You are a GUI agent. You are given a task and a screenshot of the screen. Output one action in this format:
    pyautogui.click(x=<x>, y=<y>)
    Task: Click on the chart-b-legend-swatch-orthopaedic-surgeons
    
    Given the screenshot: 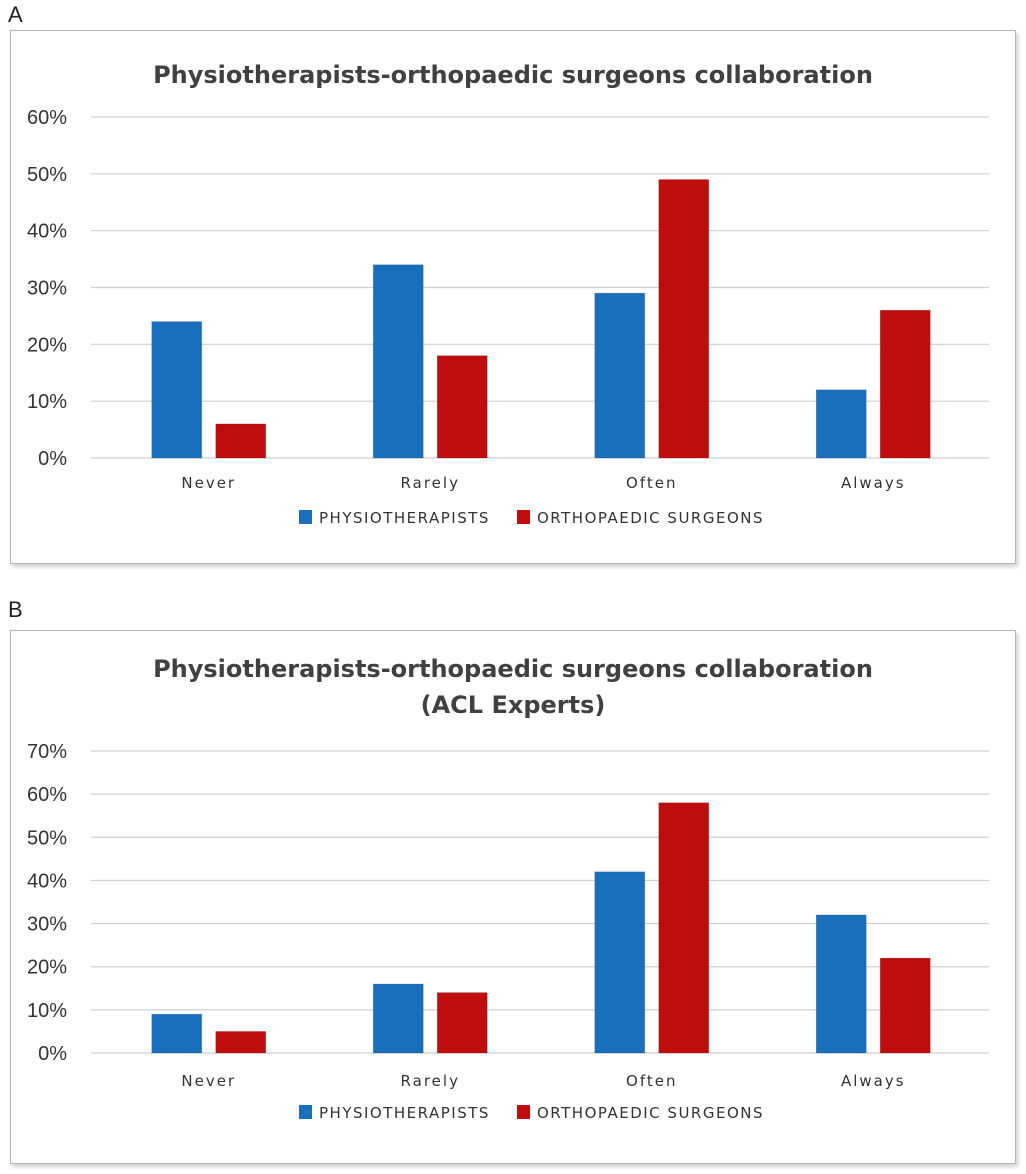 What is the action you would take?
    pyautogui.click(x=523, y=1112)
    